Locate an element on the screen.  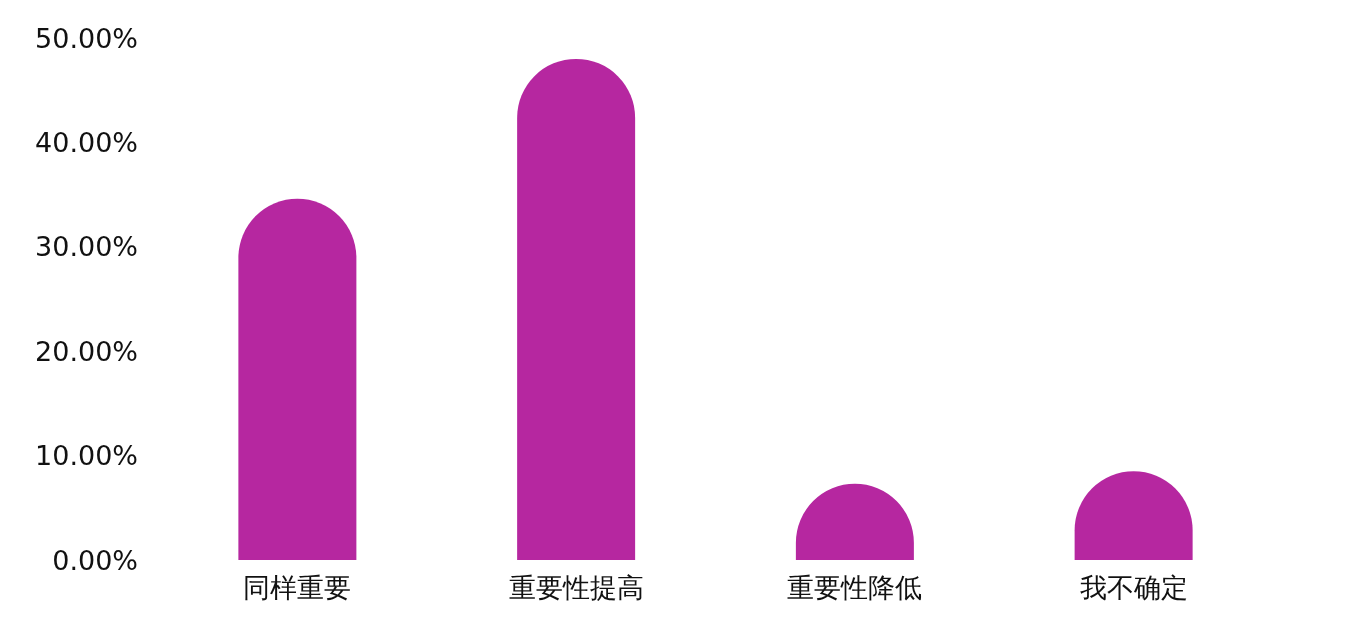
y-tick-label: 40.00% is located at coordinates (86, 142).